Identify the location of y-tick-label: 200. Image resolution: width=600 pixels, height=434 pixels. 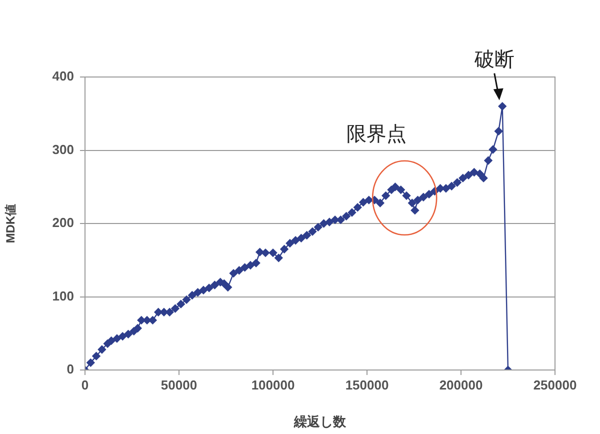
(63, 222).